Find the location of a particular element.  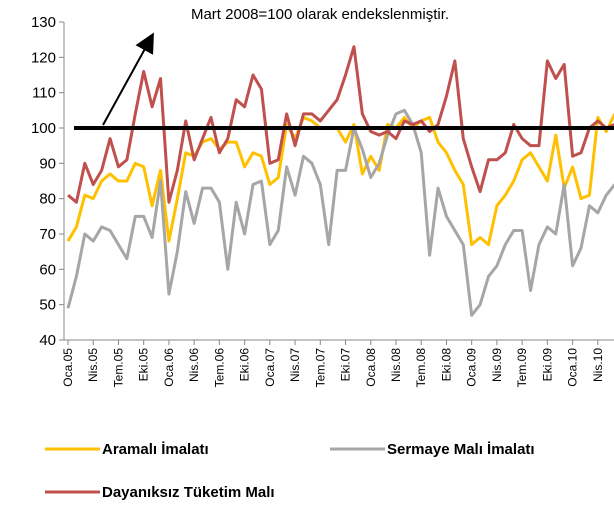

legend-label: Aramalı İmalatı is located at coordinates (155, 449).